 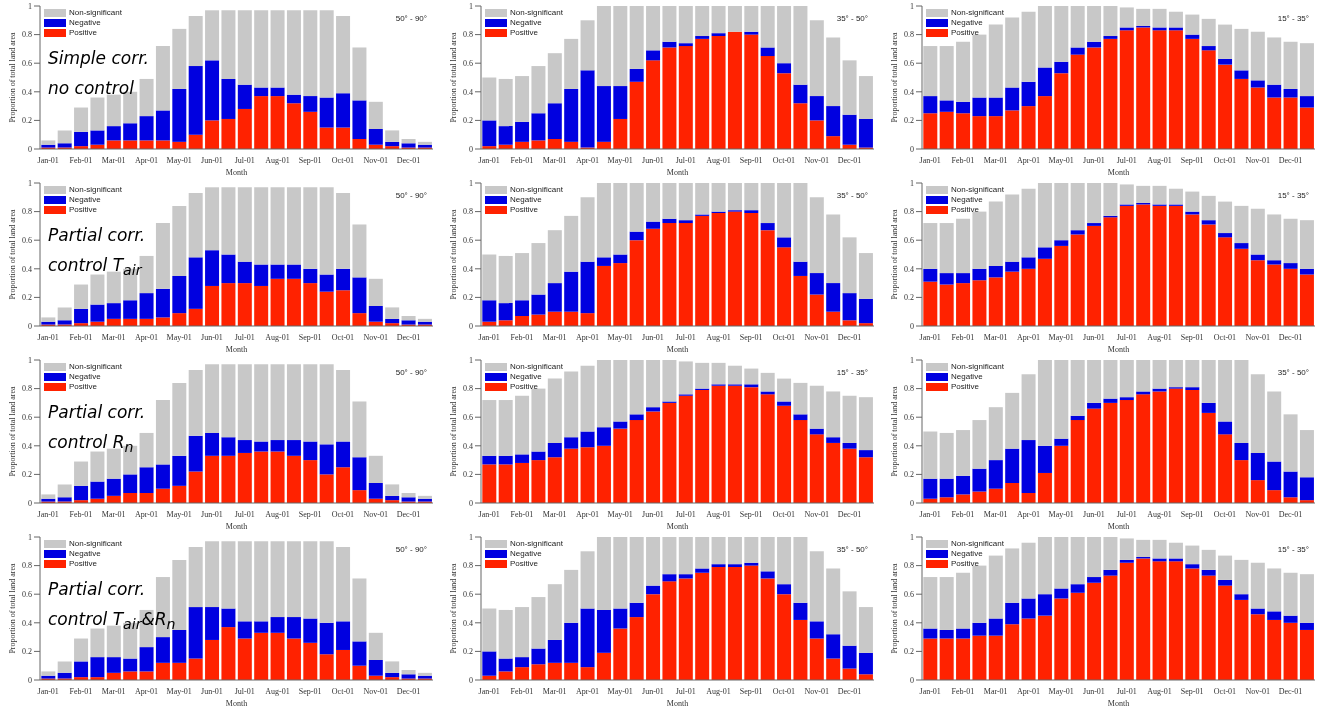 I want to click on annotation: control T$_{air}$&R$_{n}$, so click(x=112, y=621).